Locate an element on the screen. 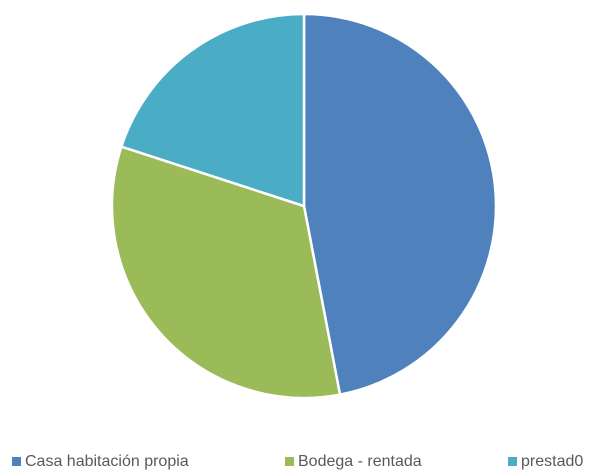  legend-label: Casa habitación propia is located at coordinates (107, 461).